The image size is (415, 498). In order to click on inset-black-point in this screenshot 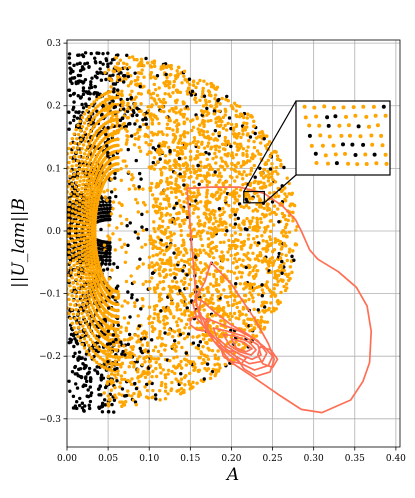, I will do `click(343, 144)`.